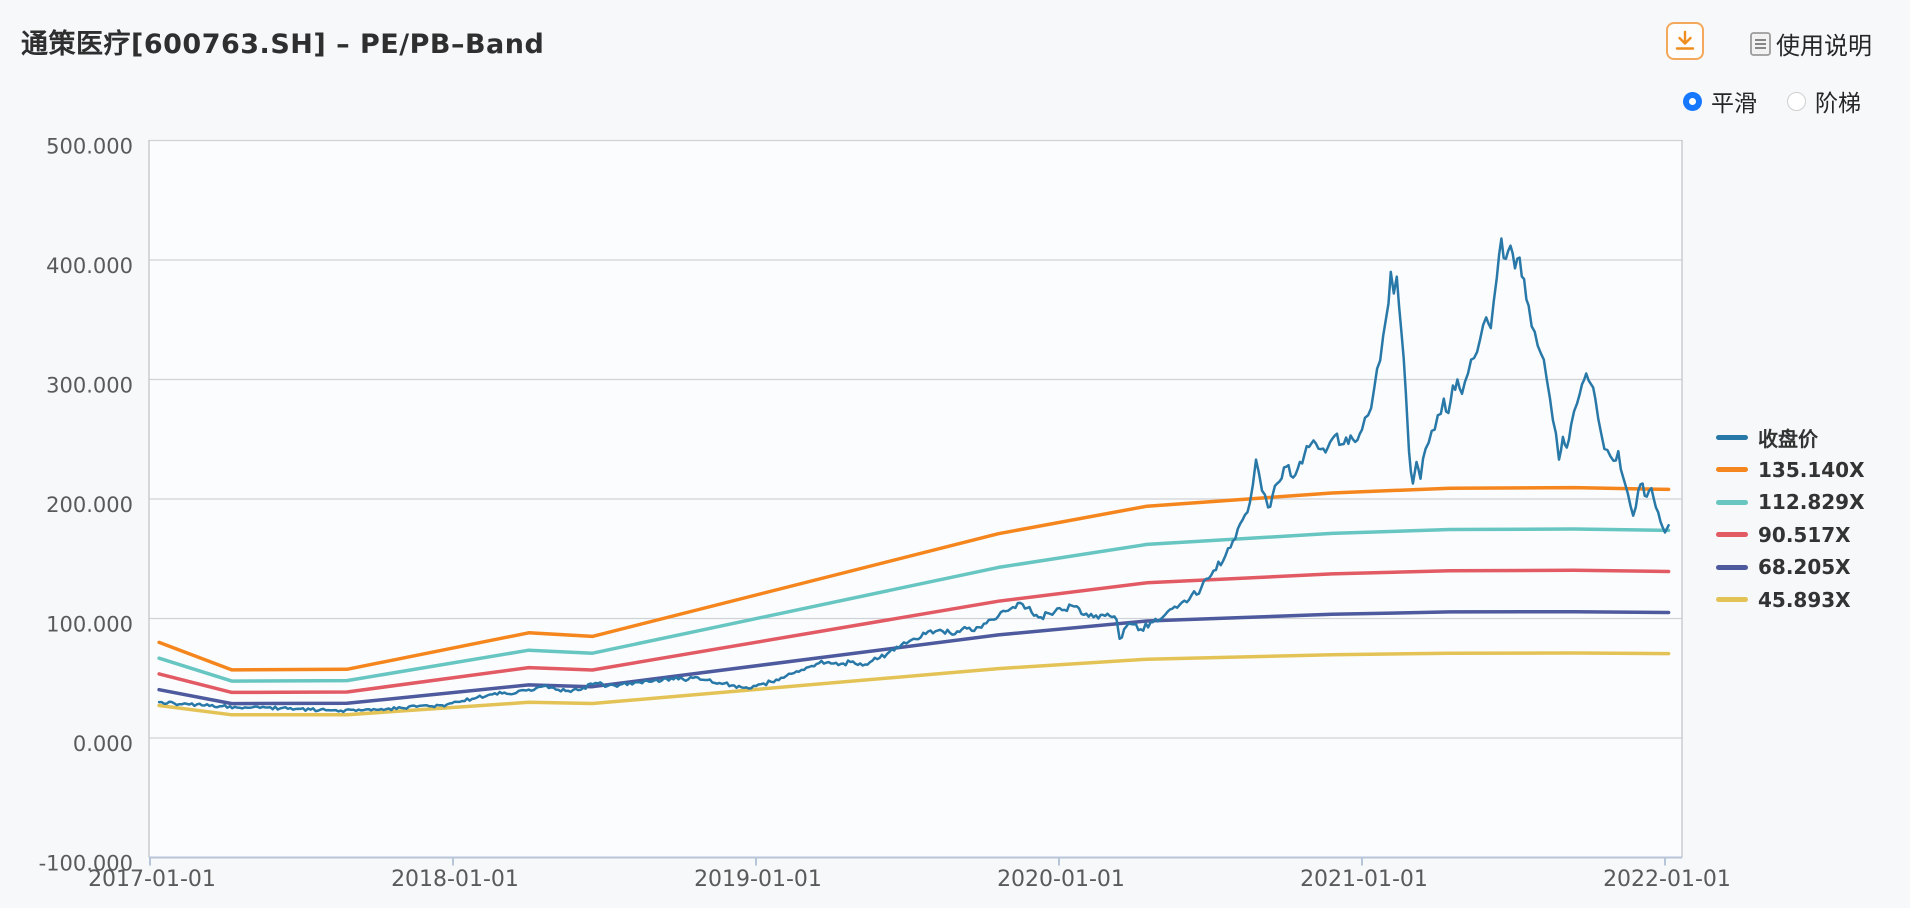  I want to click on legend-label: 收盘价, so click(1788, 438).